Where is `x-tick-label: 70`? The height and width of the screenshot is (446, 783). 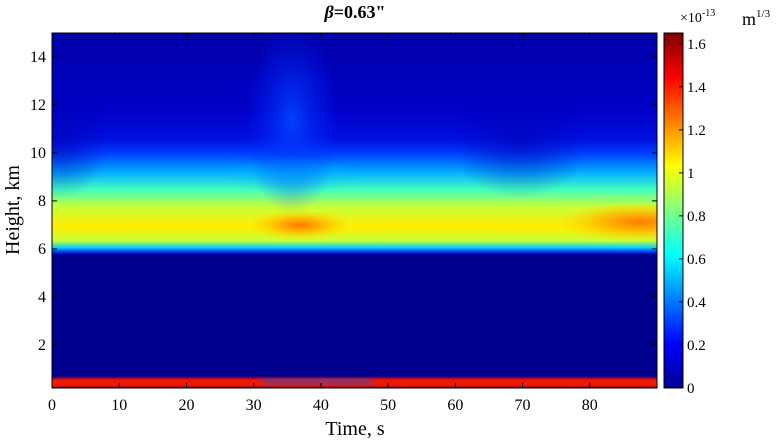
x-tick-label: 70 is located at coordinates (523, 405).